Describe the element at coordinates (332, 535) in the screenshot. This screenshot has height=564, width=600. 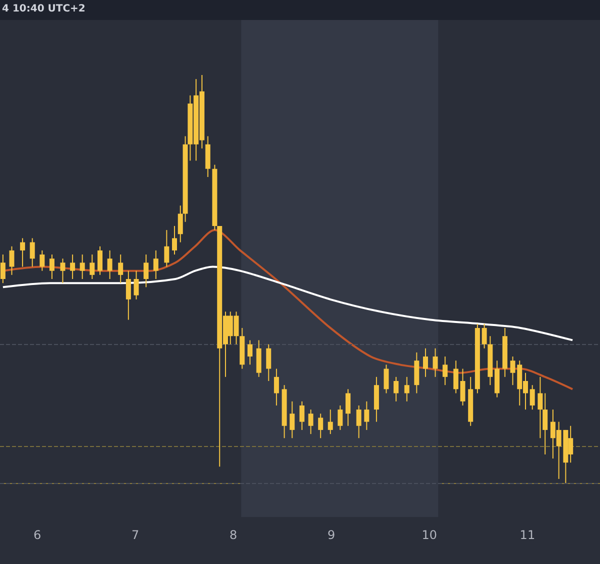
I see `x-tick-label: 9` at that location.